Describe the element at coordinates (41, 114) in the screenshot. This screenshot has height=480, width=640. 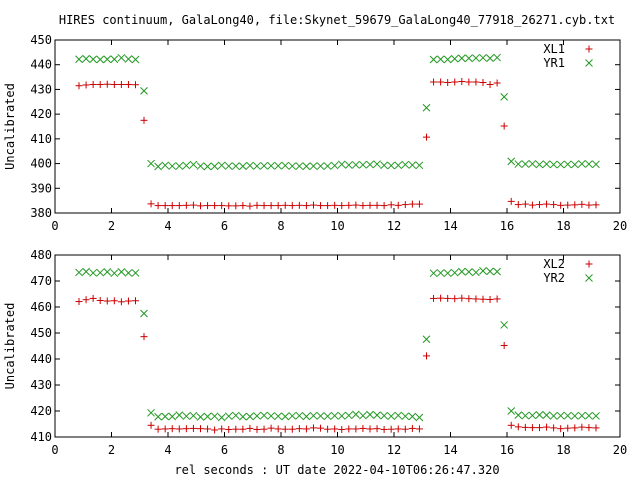
I see `y-tick-label: 420` at that location.